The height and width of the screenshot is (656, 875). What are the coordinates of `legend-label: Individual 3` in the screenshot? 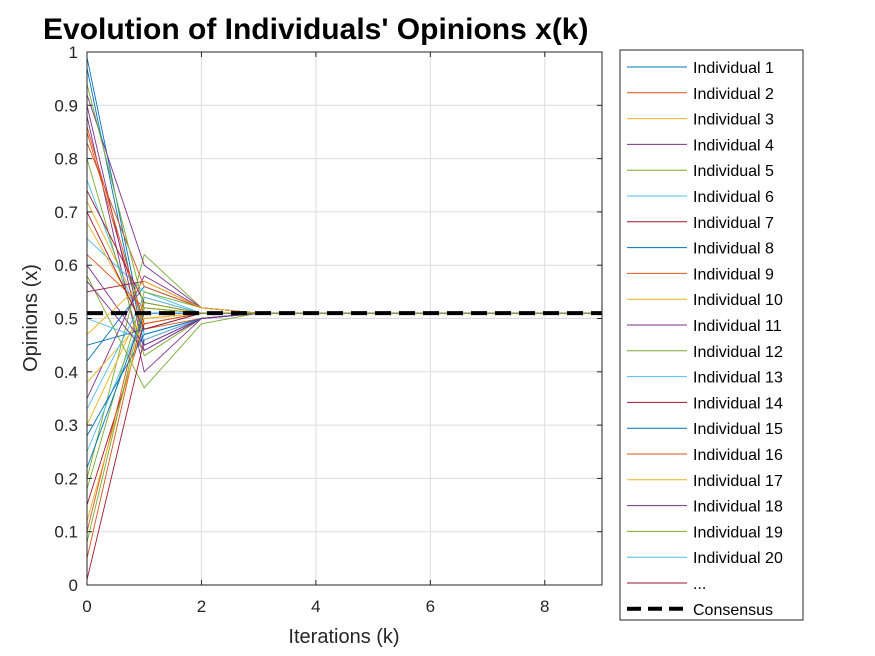 It's located at (733, 120).